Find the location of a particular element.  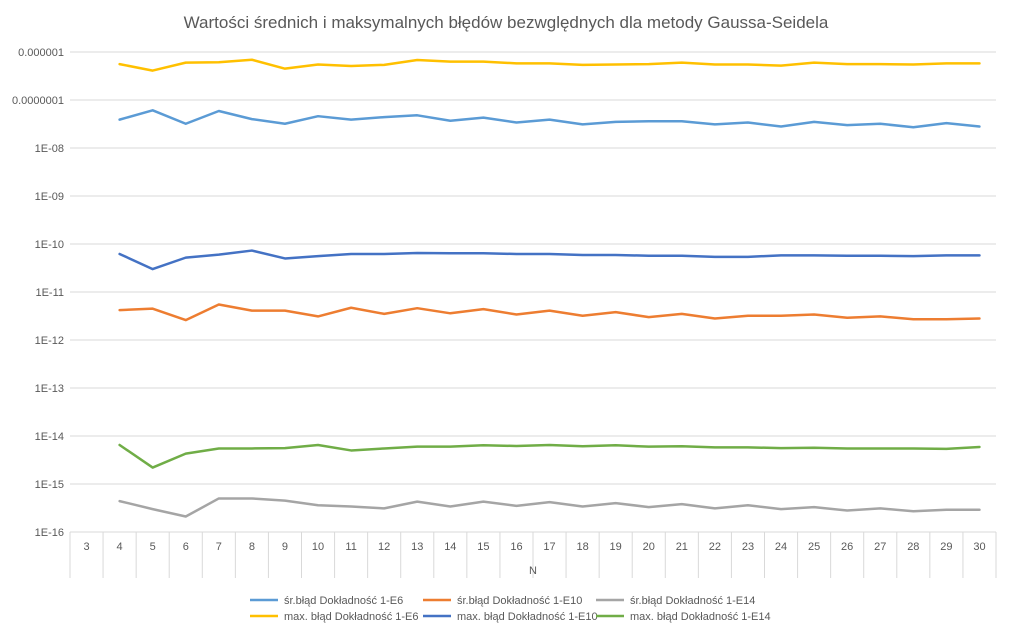

legend-label: śr.błąd Dokładność 1-E10 is located at coordinates (519, 601).